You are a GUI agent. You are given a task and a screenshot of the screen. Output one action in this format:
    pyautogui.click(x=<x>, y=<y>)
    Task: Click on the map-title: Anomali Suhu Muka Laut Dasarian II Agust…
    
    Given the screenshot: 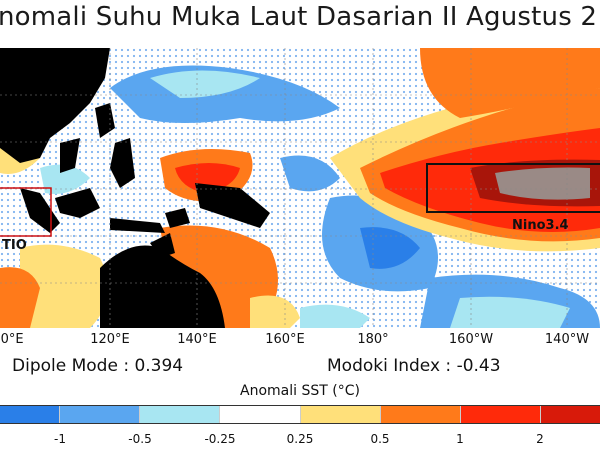 What is the action you would take?
    pyautogui.click(x=299, y=17)
    